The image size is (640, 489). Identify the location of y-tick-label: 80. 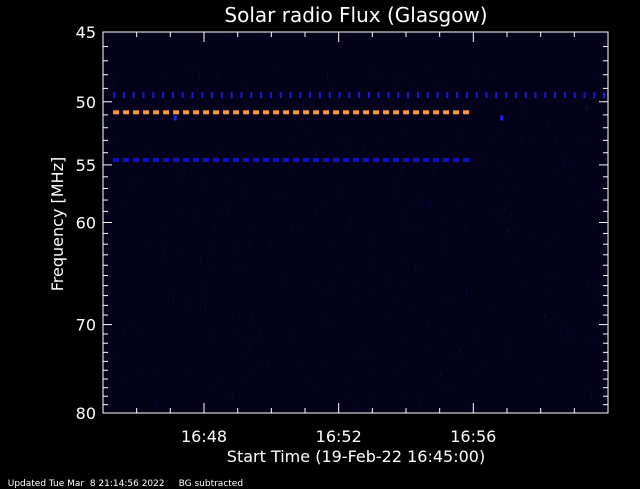
(86, 413).